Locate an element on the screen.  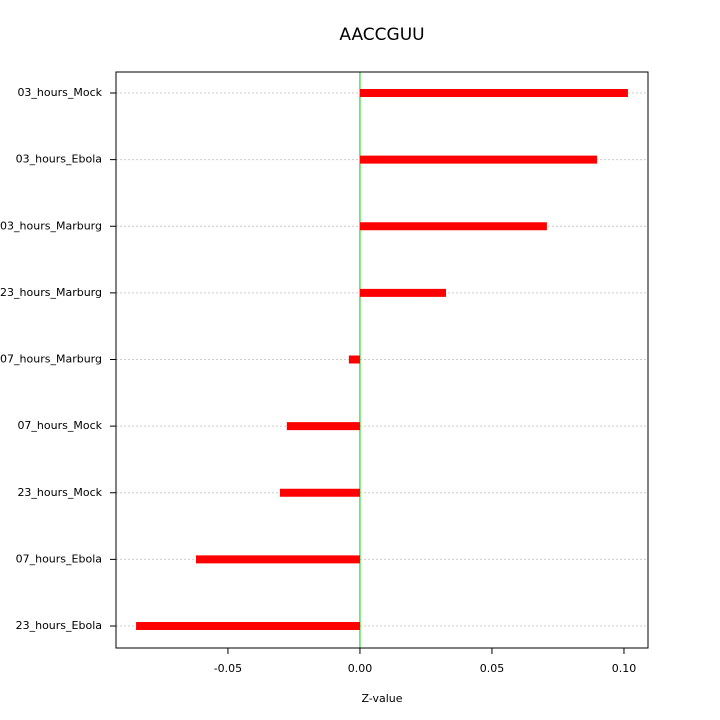
x-axis-label: Z-value is located at coordinates (381, 698).